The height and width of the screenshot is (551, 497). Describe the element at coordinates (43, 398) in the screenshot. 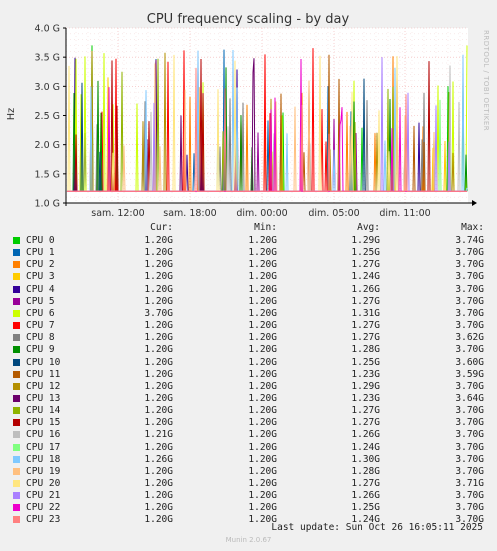

I see `legend-series-name: CPU 13` at that location.